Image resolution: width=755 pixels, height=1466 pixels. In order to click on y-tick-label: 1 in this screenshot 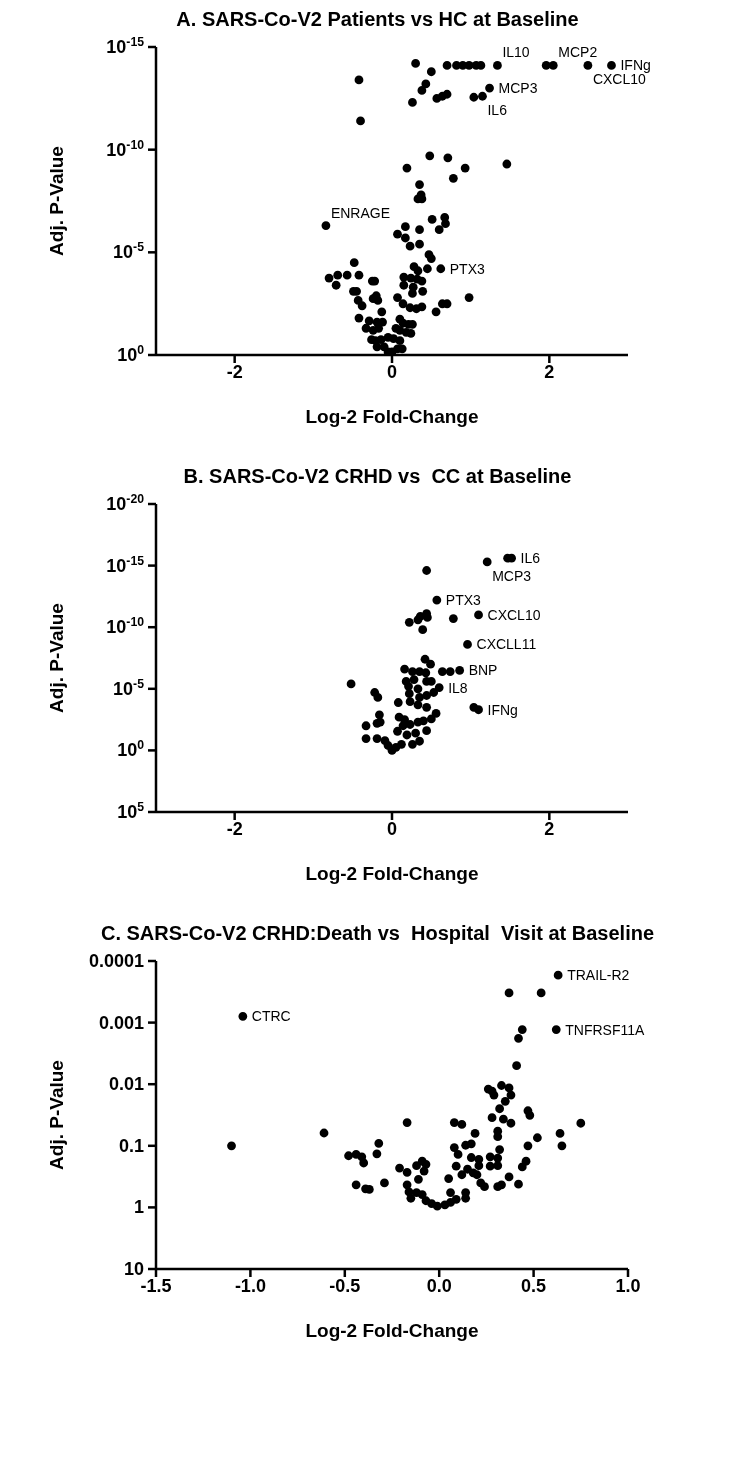, I will do `click(138, 1207)`.